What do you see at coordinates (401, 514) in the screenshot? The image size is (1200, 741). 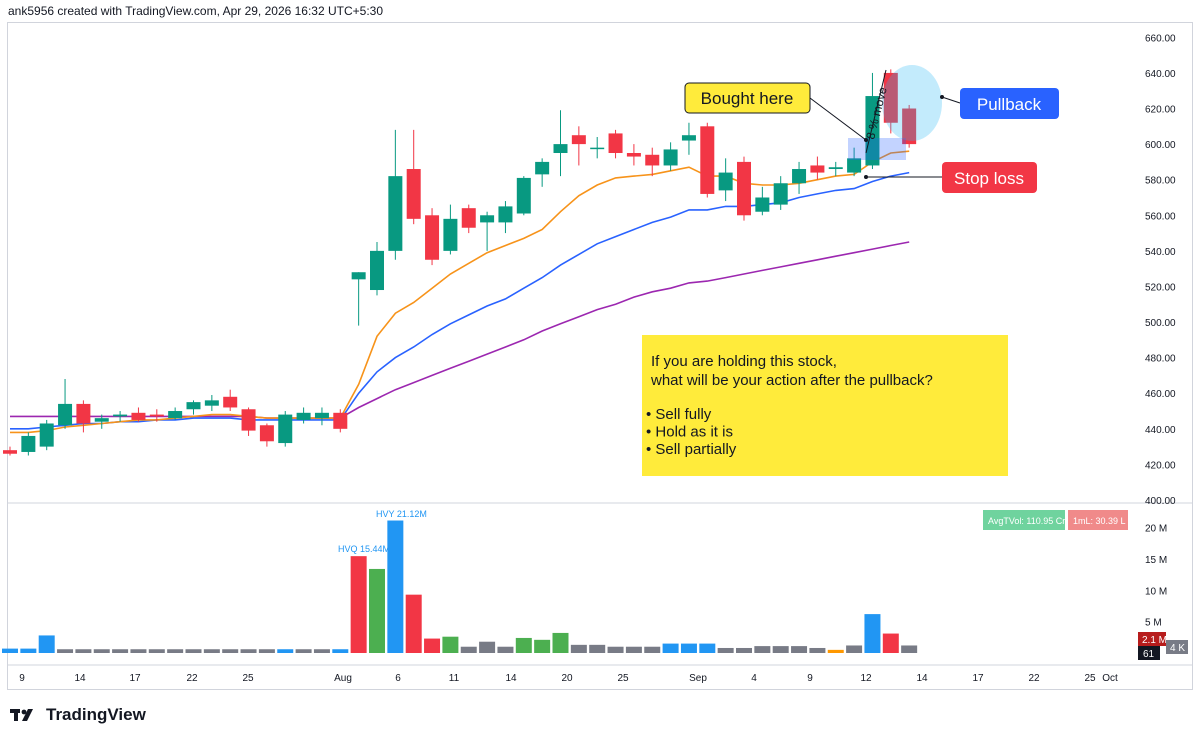 I see `hvy-label: HVY 21.12M` at bounding box center [401, 514].